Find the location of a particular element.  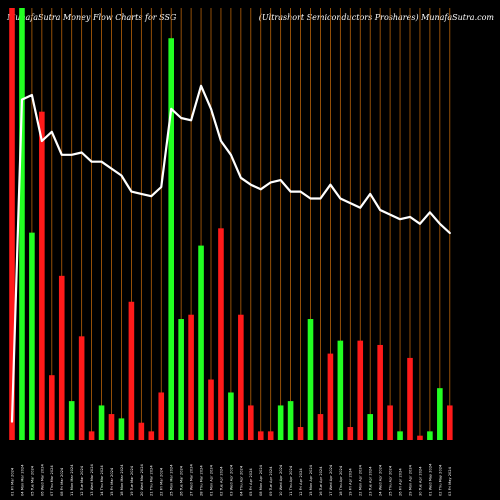

x-tick-label: 23 Tue Apr 2024 is located at coordinates (371, 481).